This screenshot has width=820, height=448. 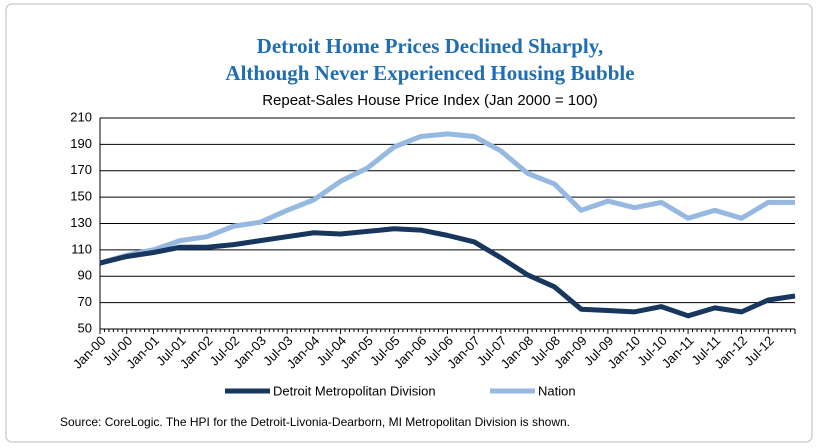 I want to click on legend-label: Detroit Metropolitan Division, so click(x=354, y=390).